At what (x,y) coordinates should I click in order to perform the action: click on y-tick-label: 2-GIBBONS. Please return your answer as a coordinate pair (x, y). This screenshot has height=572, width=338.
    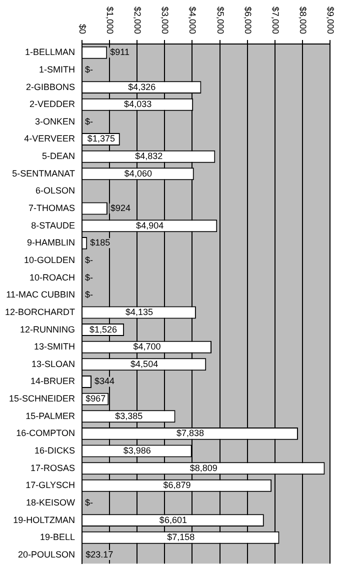
    Looking at the image, I should click on (51, 87).